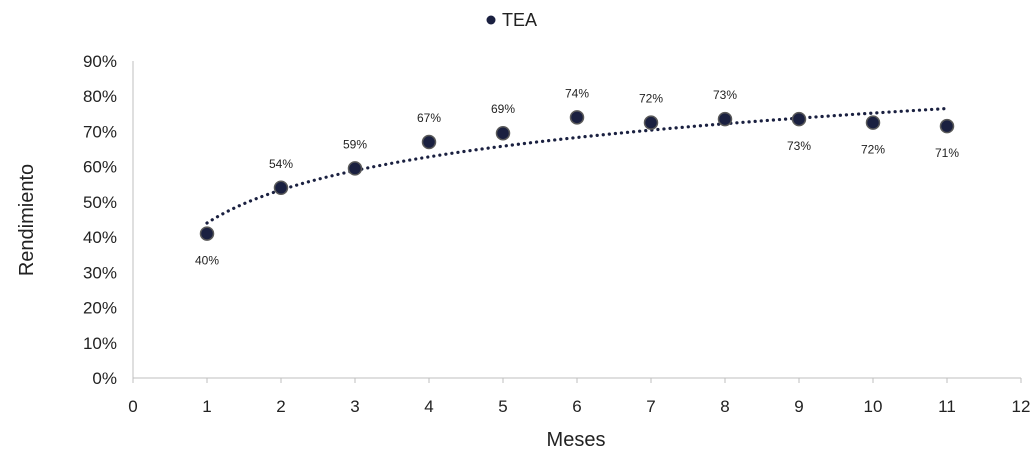  What do you see at coordinates (280, 406) in the screenshot?
I see `x-tick-label: 2` at bounding box center [280, 406].